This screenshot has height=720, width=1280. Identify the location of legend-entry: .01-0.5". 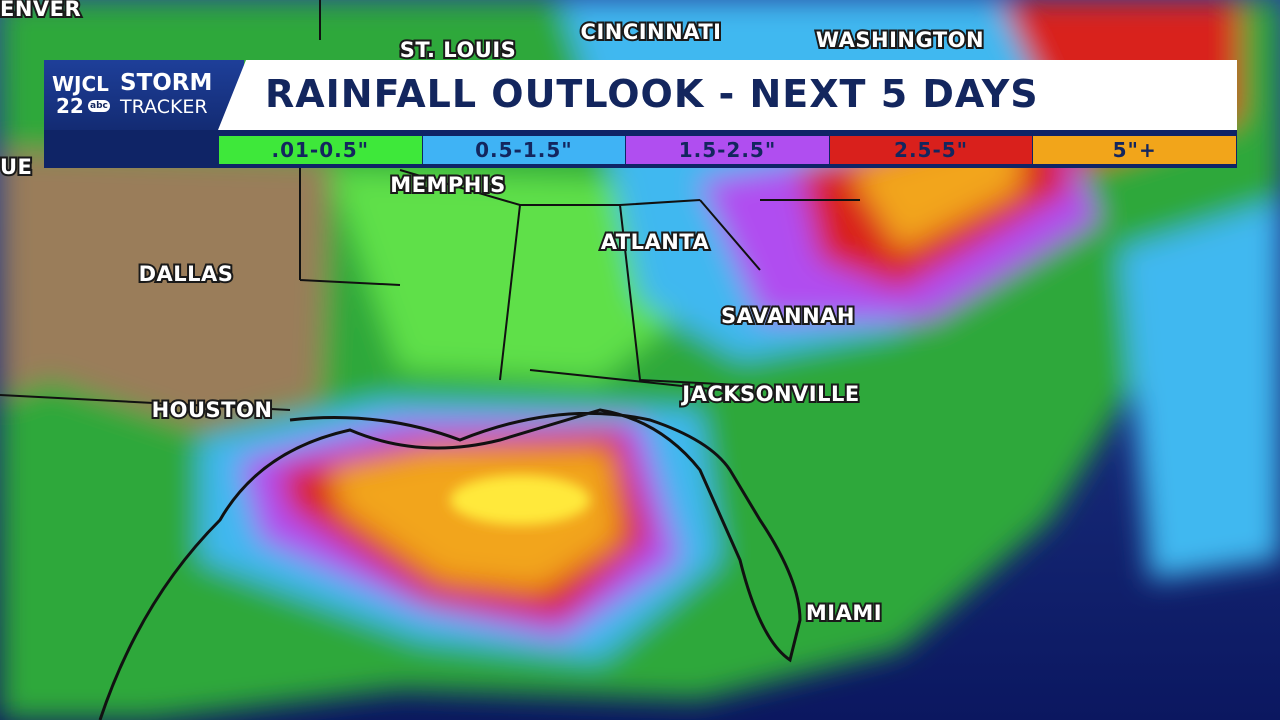
(320, 150).